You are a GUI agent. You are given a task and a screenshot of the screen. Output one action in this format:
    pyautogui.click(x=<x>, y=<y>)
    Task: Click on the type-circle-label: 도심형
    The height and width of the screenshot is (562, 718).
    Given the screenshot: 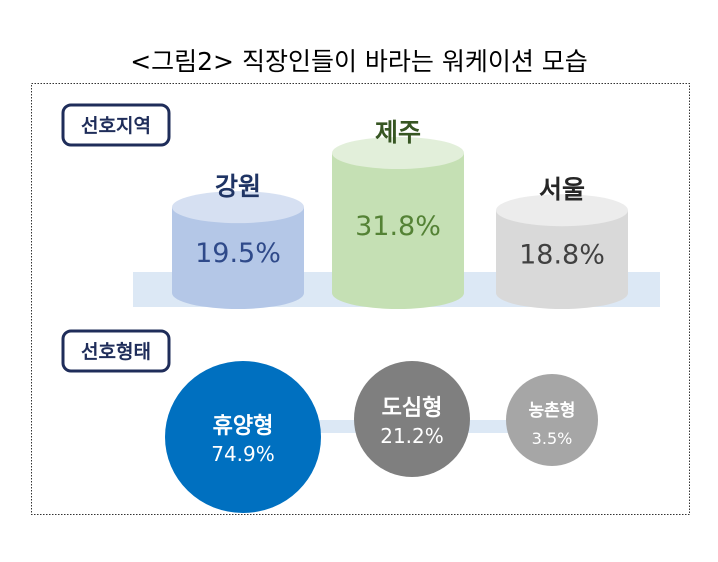 What is the action you would take?
    pyautogui.click(x=412, y=408)
    